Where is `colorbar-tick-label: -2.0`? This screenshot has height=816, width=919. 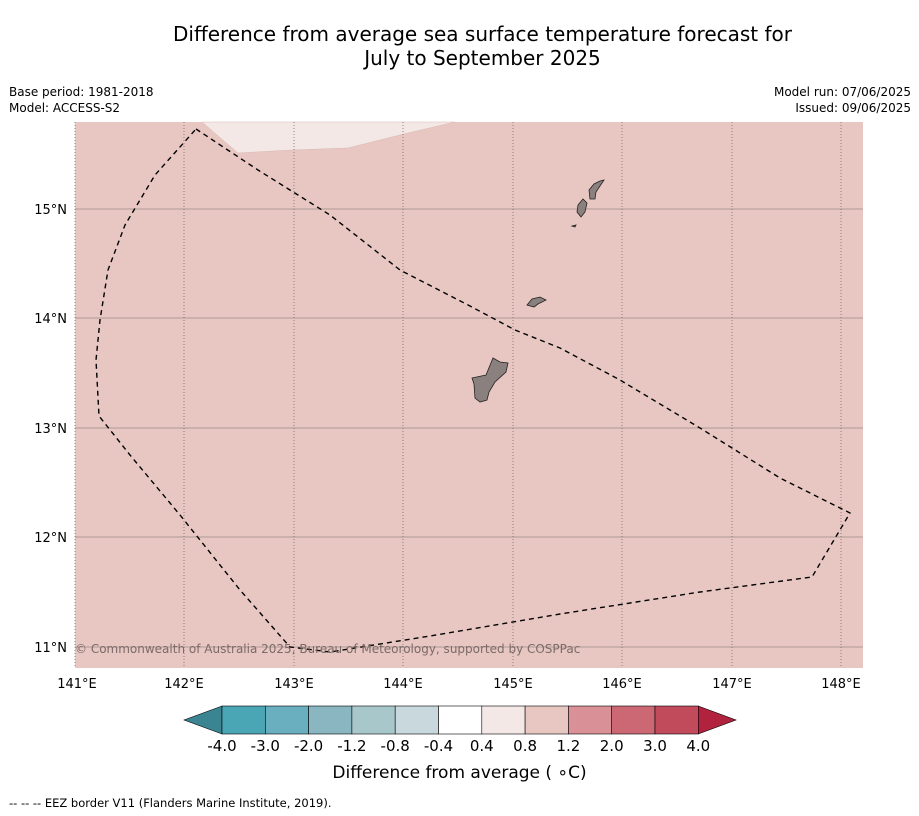
colorbar-tick-label: -2.0 is located at coordinates (308, 746).